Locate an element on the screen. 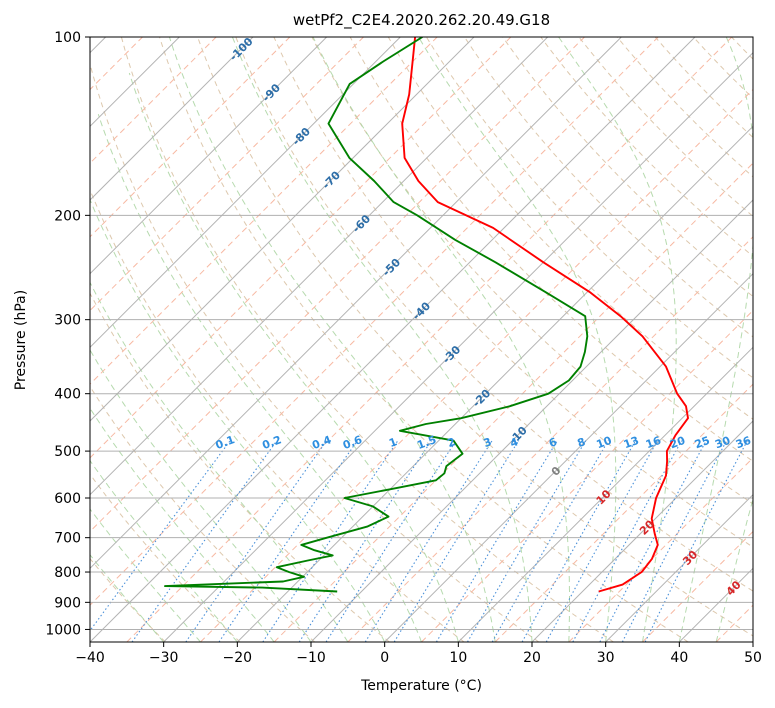 The width and height of the screenshot is (775, 708). x-tick-label: 30 is located at coordinates (606, 658).